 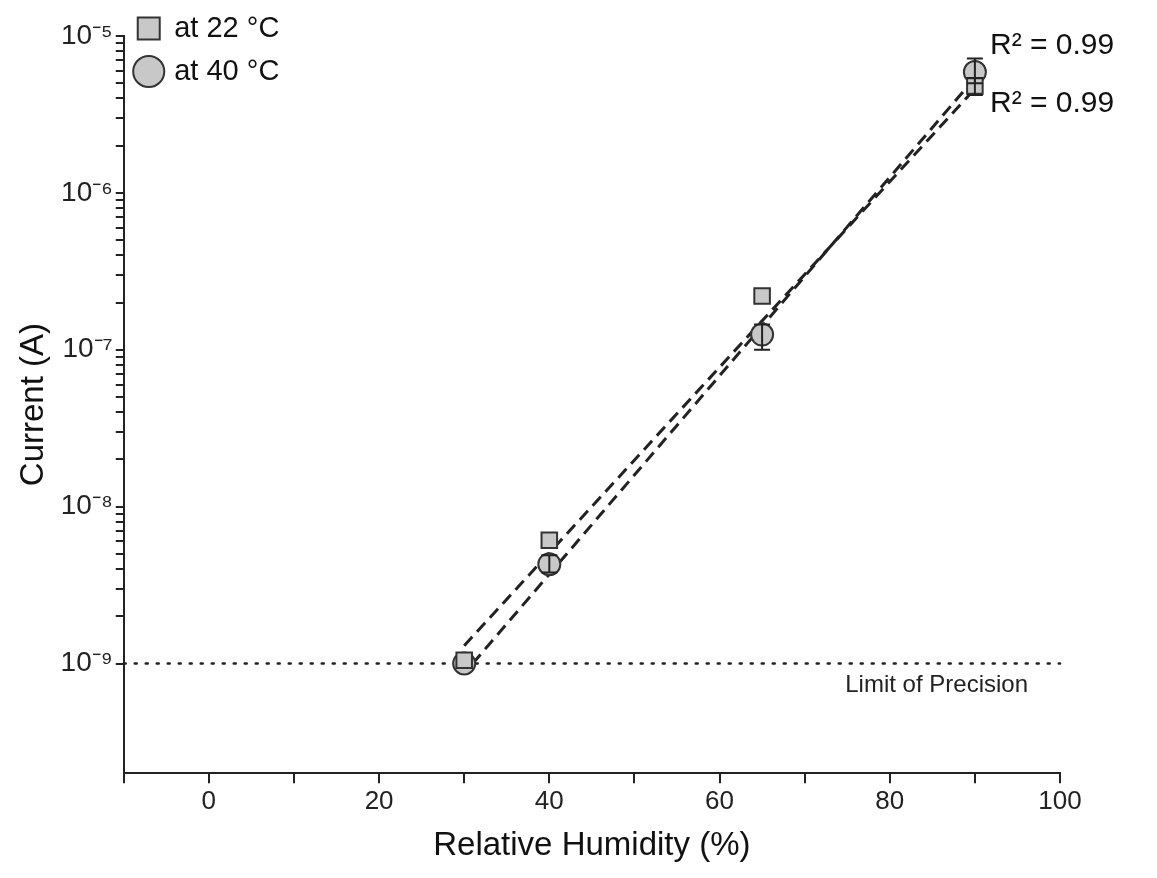 What do you see at coordinates (87, 348) in the screenshot?
I see `y-tick-label: 10⁻⁷` at bounding box center [87, 348].